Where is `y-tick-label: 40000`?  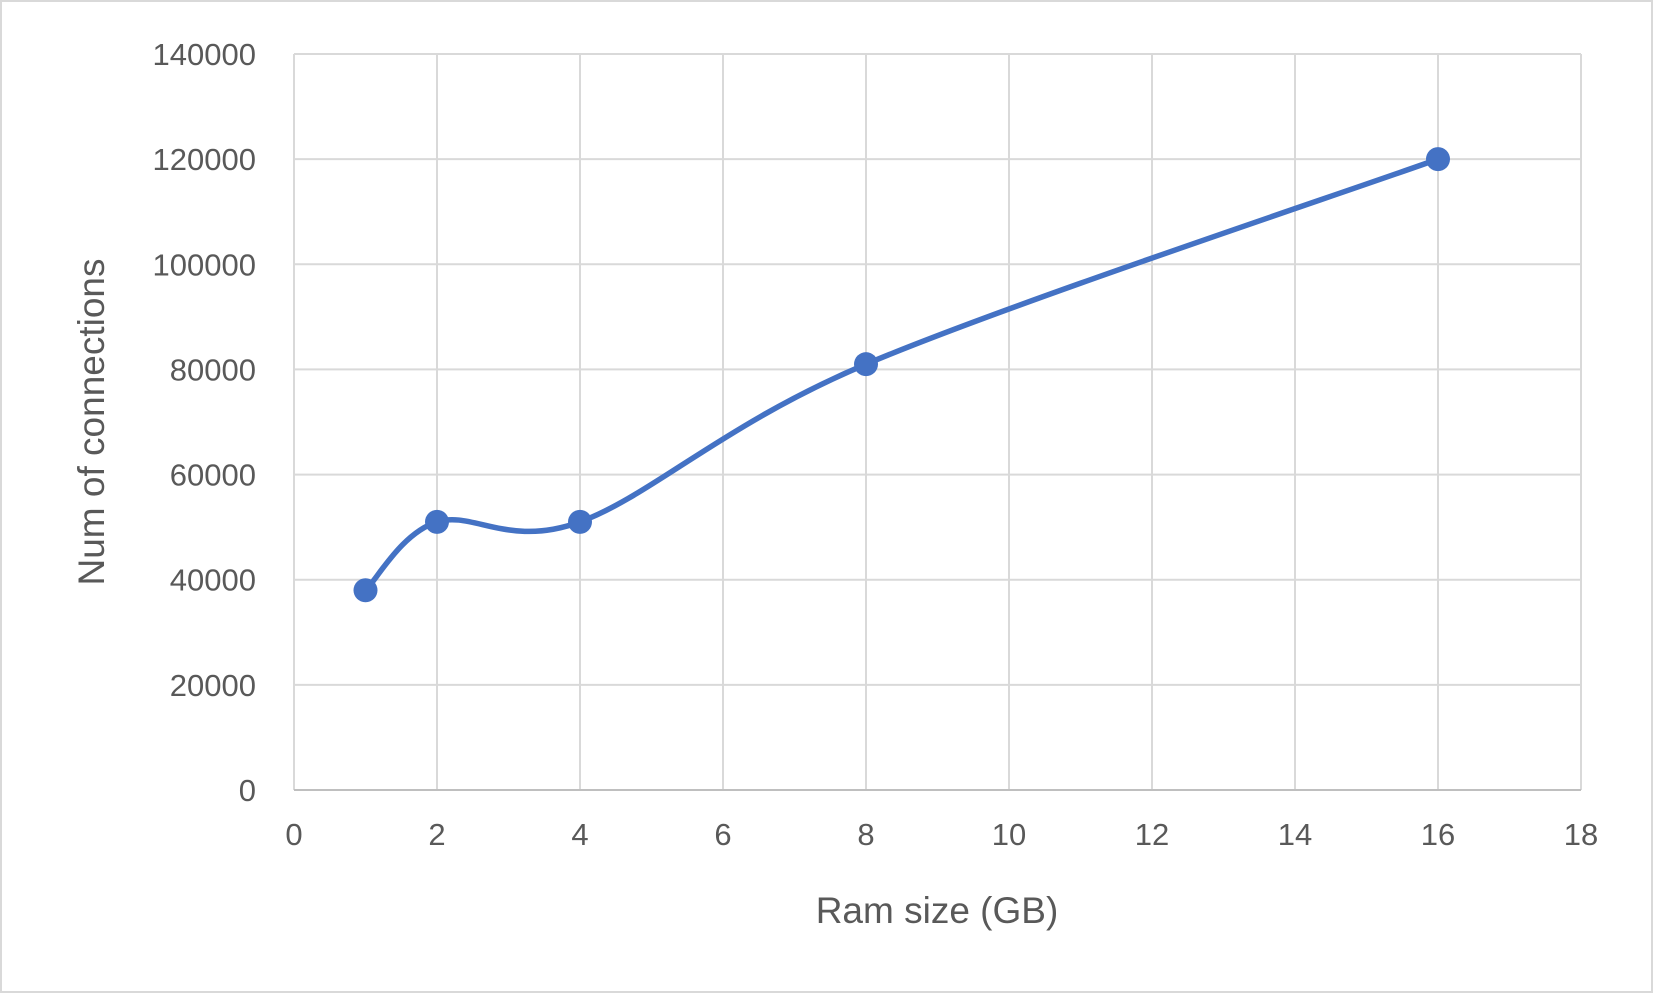
y-tick-label: 40000 is located at coordinates (213, 580).